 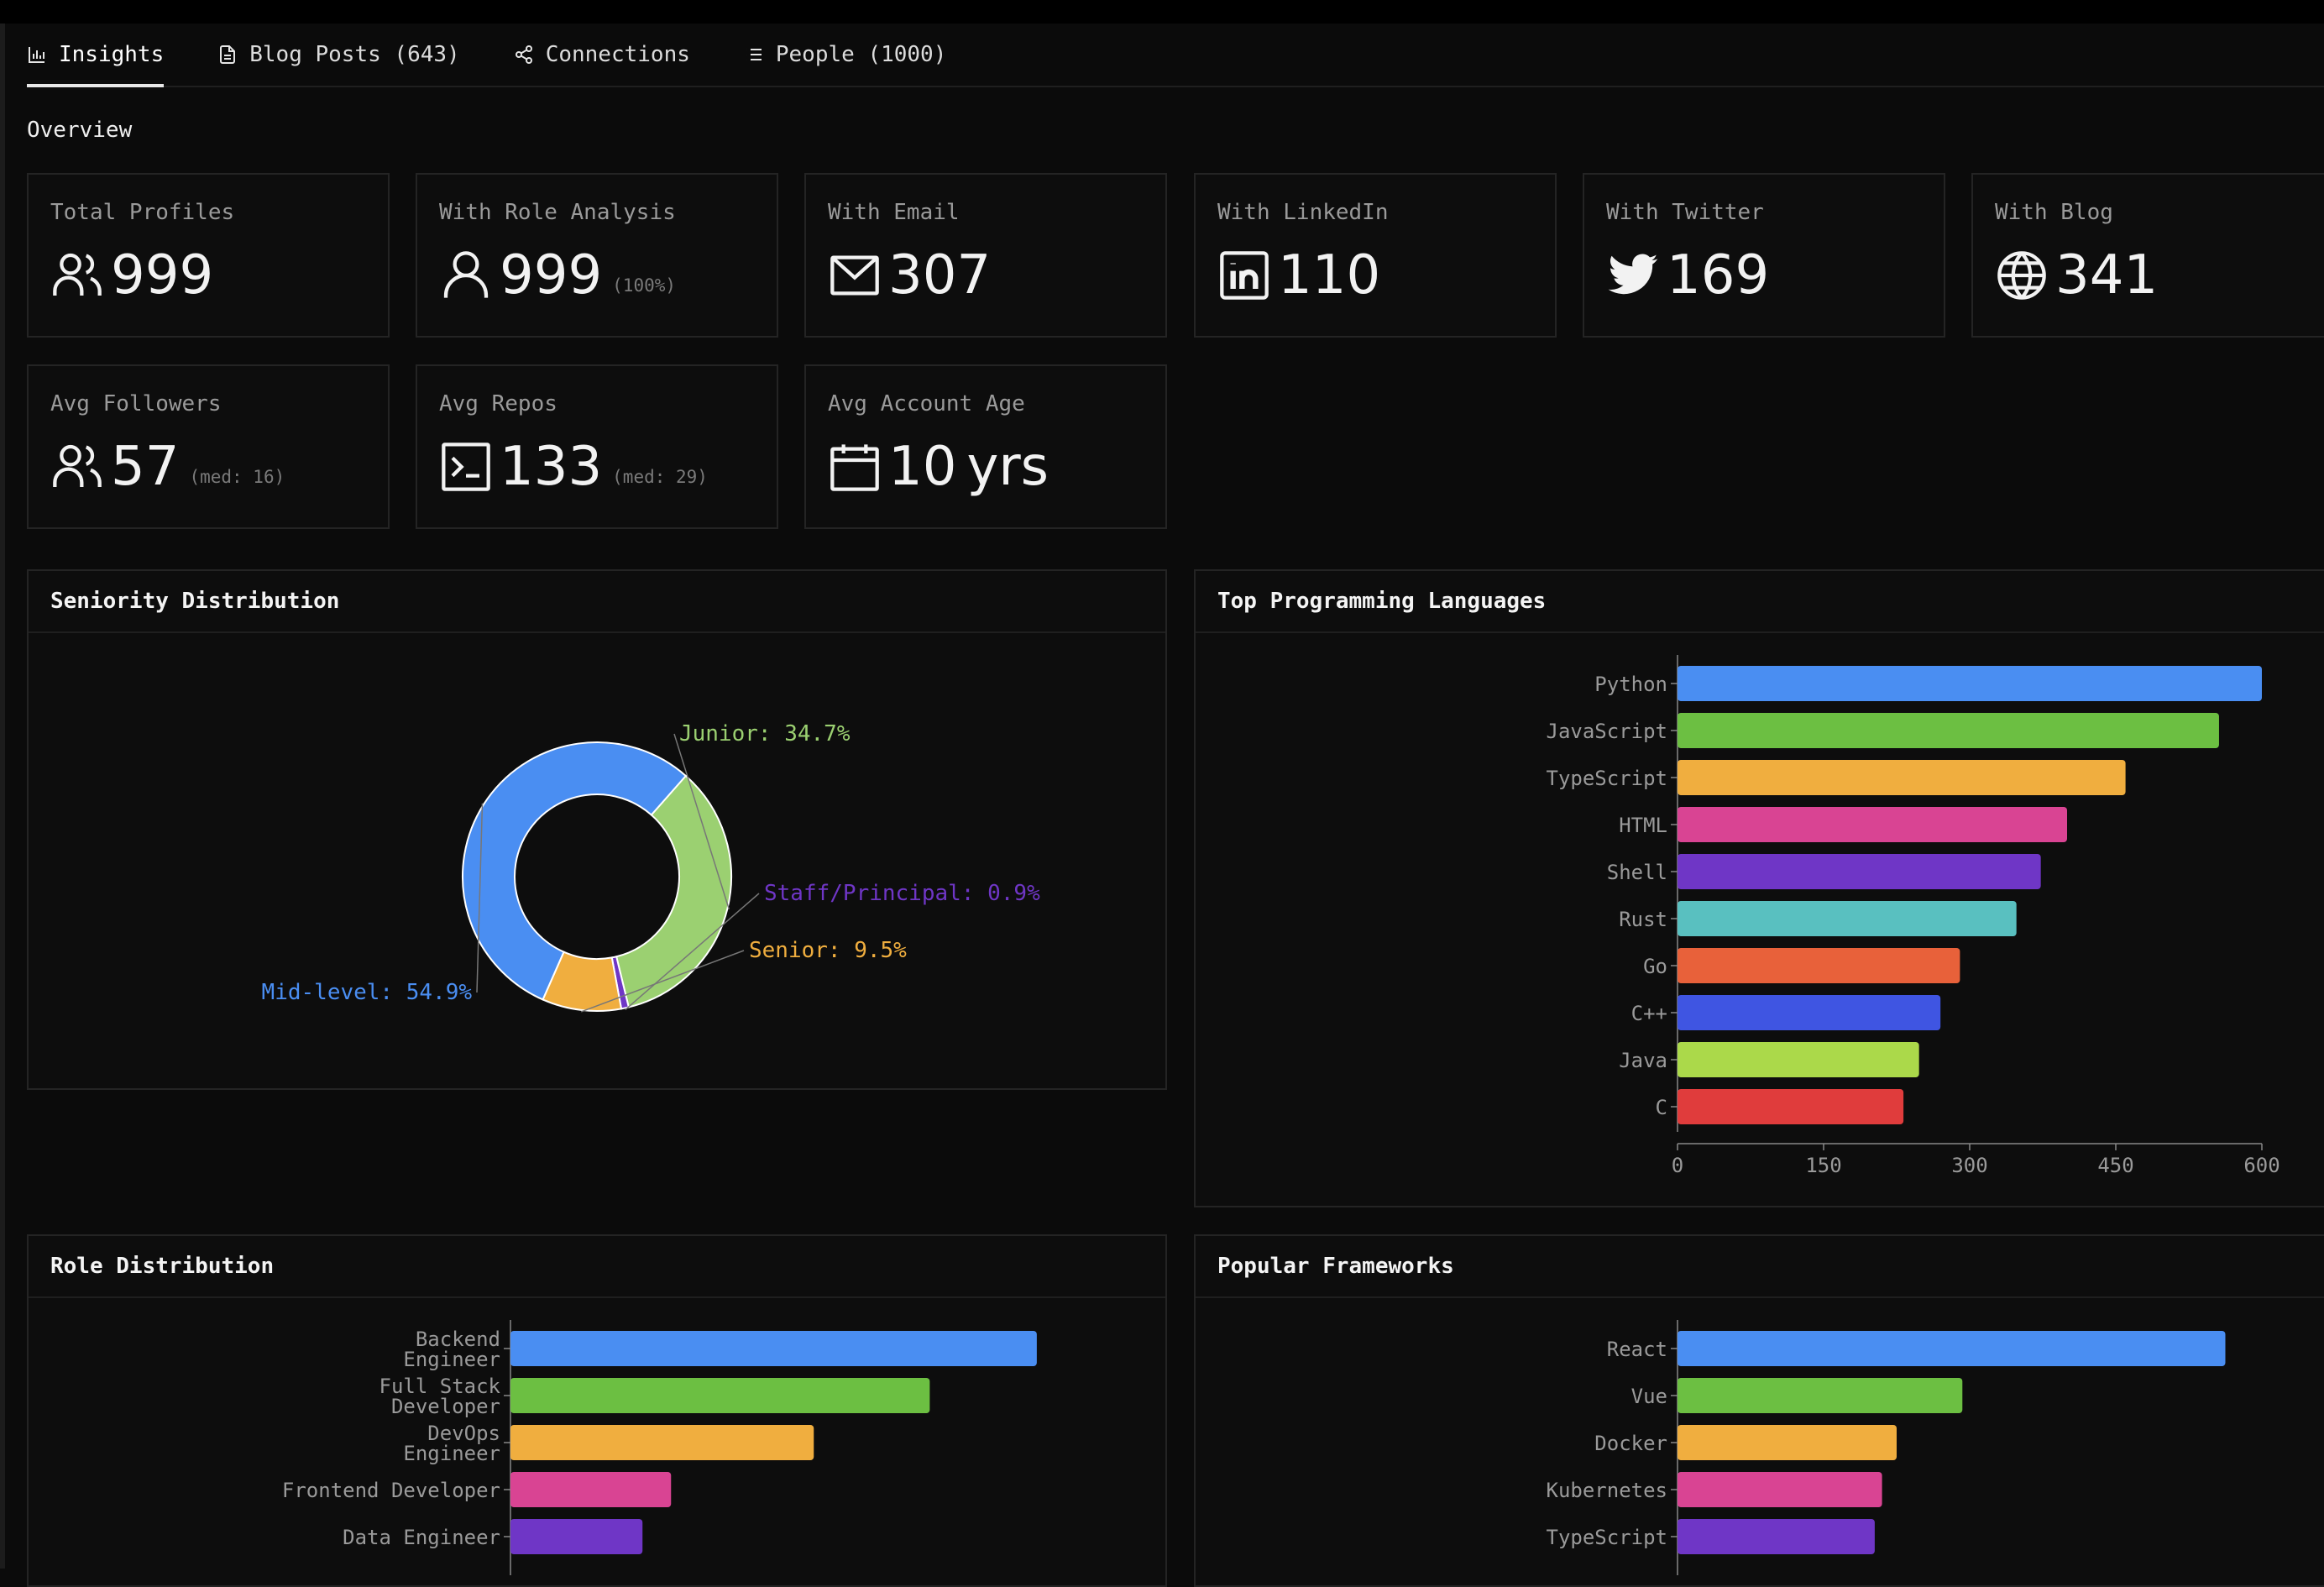 What do you see at coordinates (940, 275) in the screenshot?
I see `stat-value: 307` at bounding box center [940, 275].